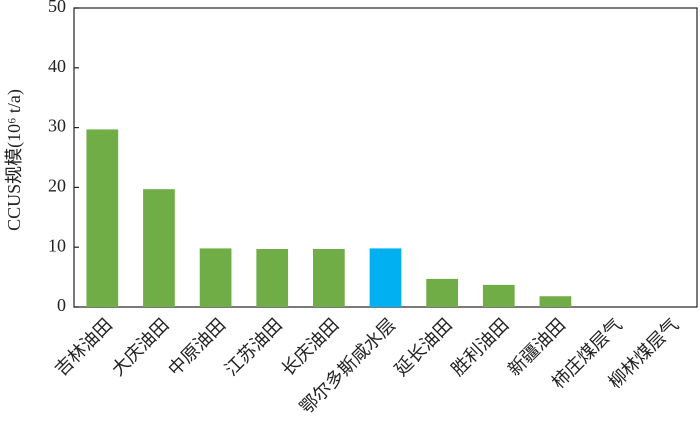 The height and width of the screenshot is (444, 700). What do you see at coordinates (57, 66) in the screenshot?
I see `y-tick-label: 40` at bounding box center [57, 66].